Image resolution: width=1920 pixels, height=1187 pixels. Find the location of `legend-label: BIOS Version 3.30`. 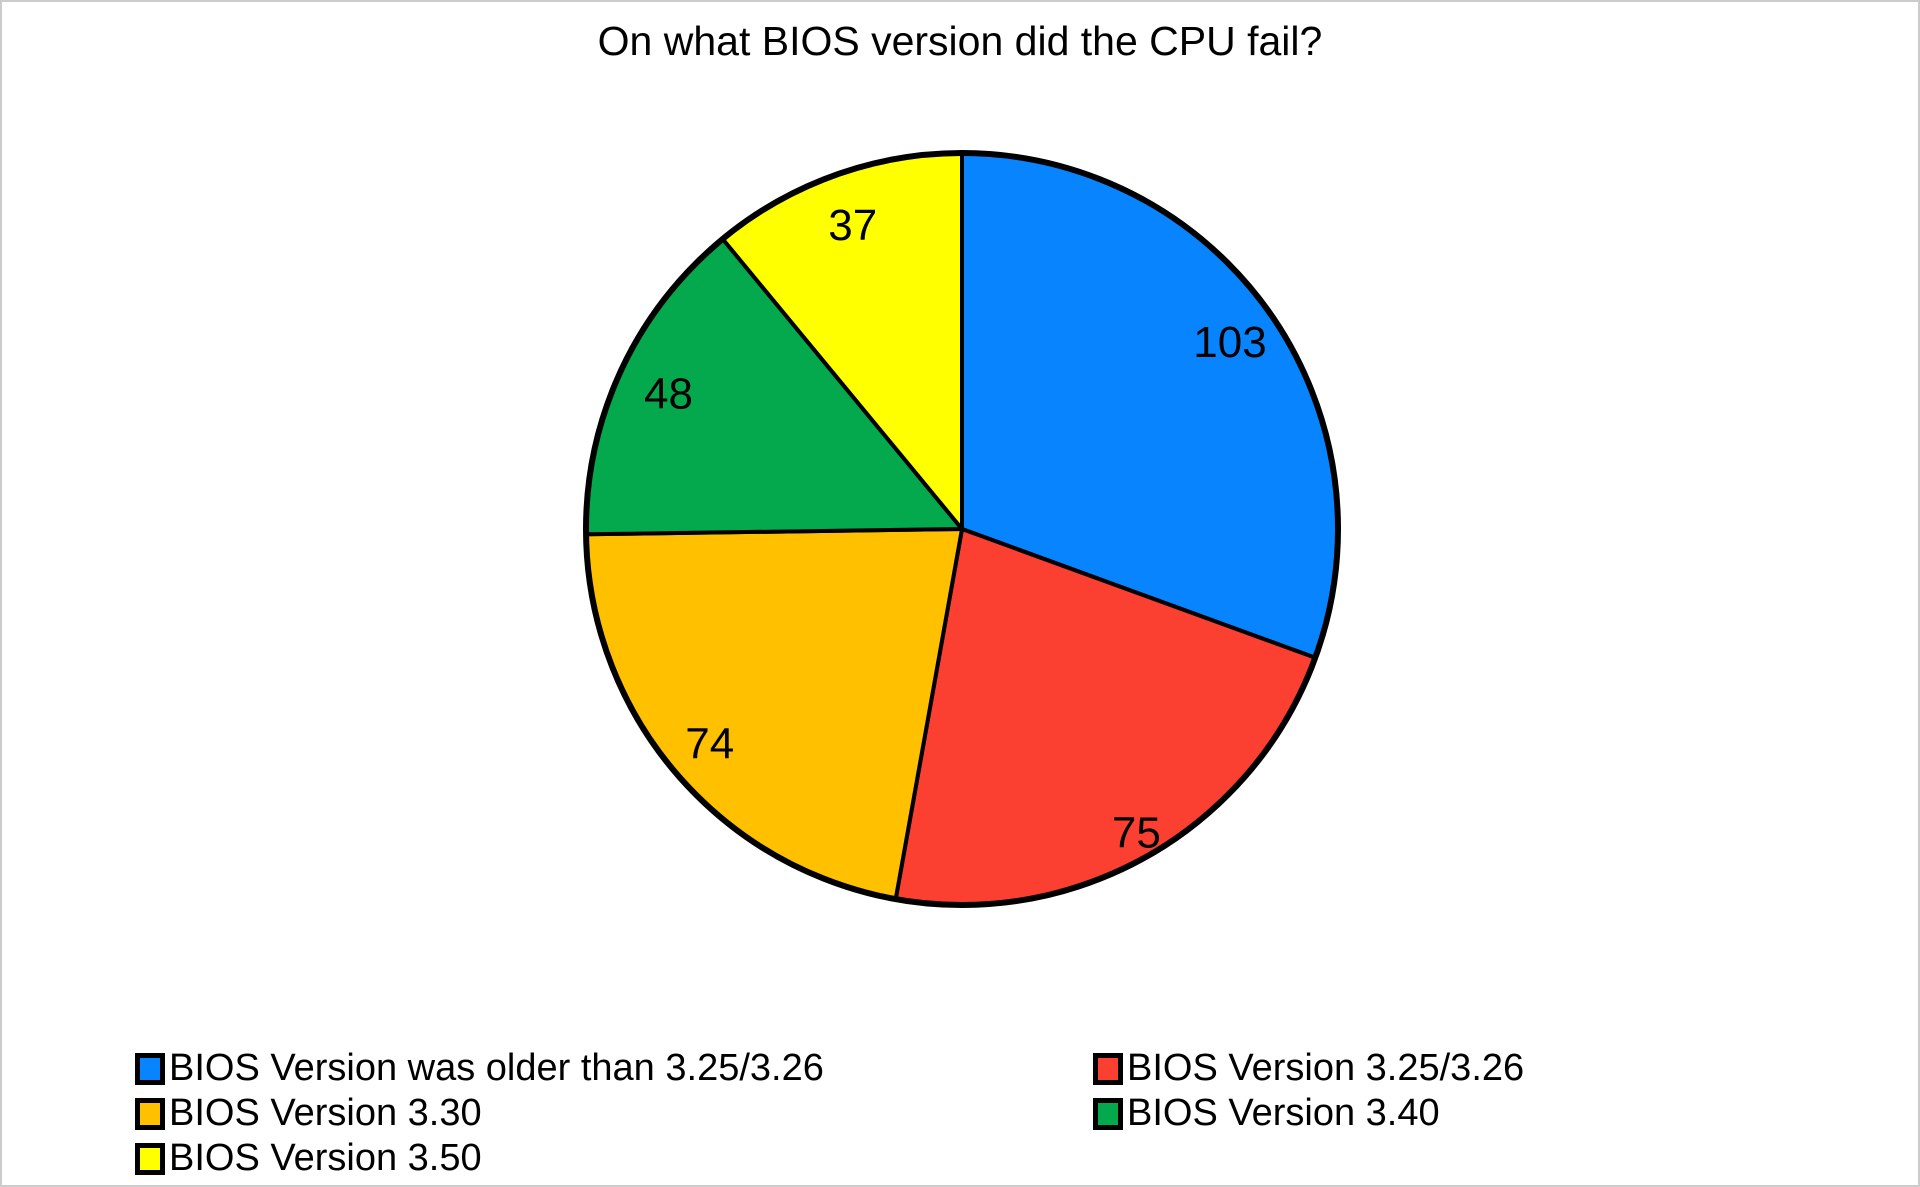

legend-label: BIOS Version 3.30 is located at coordinates (325, 1113).